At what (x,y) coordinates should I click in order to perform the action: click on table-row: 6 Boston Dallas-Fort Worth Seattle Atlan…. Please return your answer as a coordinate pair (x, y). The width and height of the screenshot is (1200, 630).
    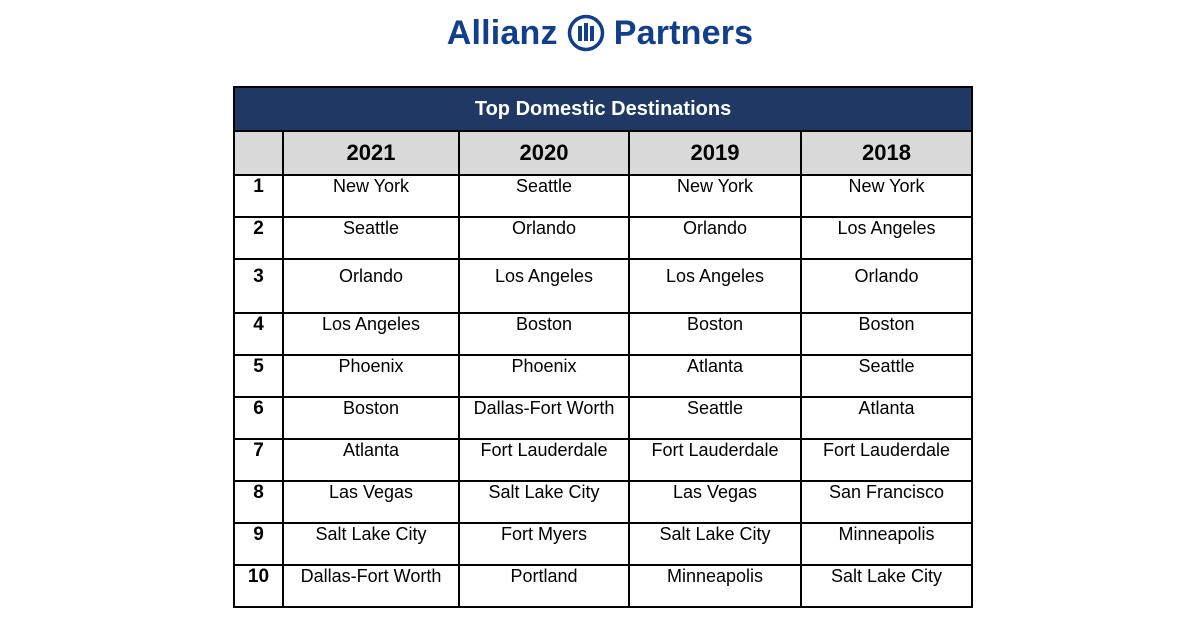
    Looking at the image, I should click on (603, 418).